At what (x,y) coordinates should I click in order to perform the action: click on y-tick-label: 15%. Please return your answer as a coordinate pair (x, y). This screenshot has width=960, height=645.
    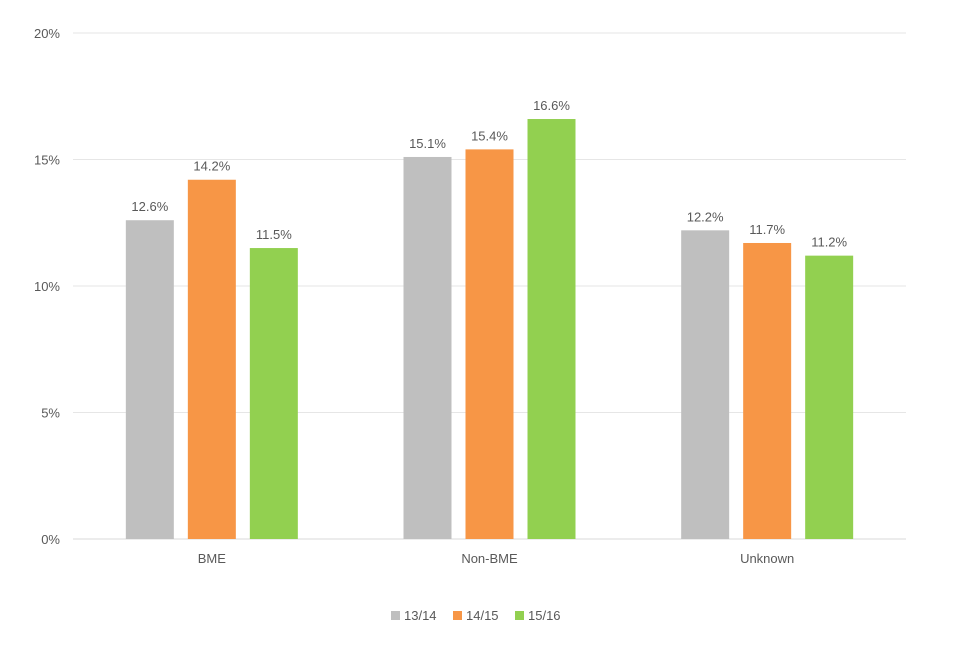
    Looking at the image, I should click on (47, 160).